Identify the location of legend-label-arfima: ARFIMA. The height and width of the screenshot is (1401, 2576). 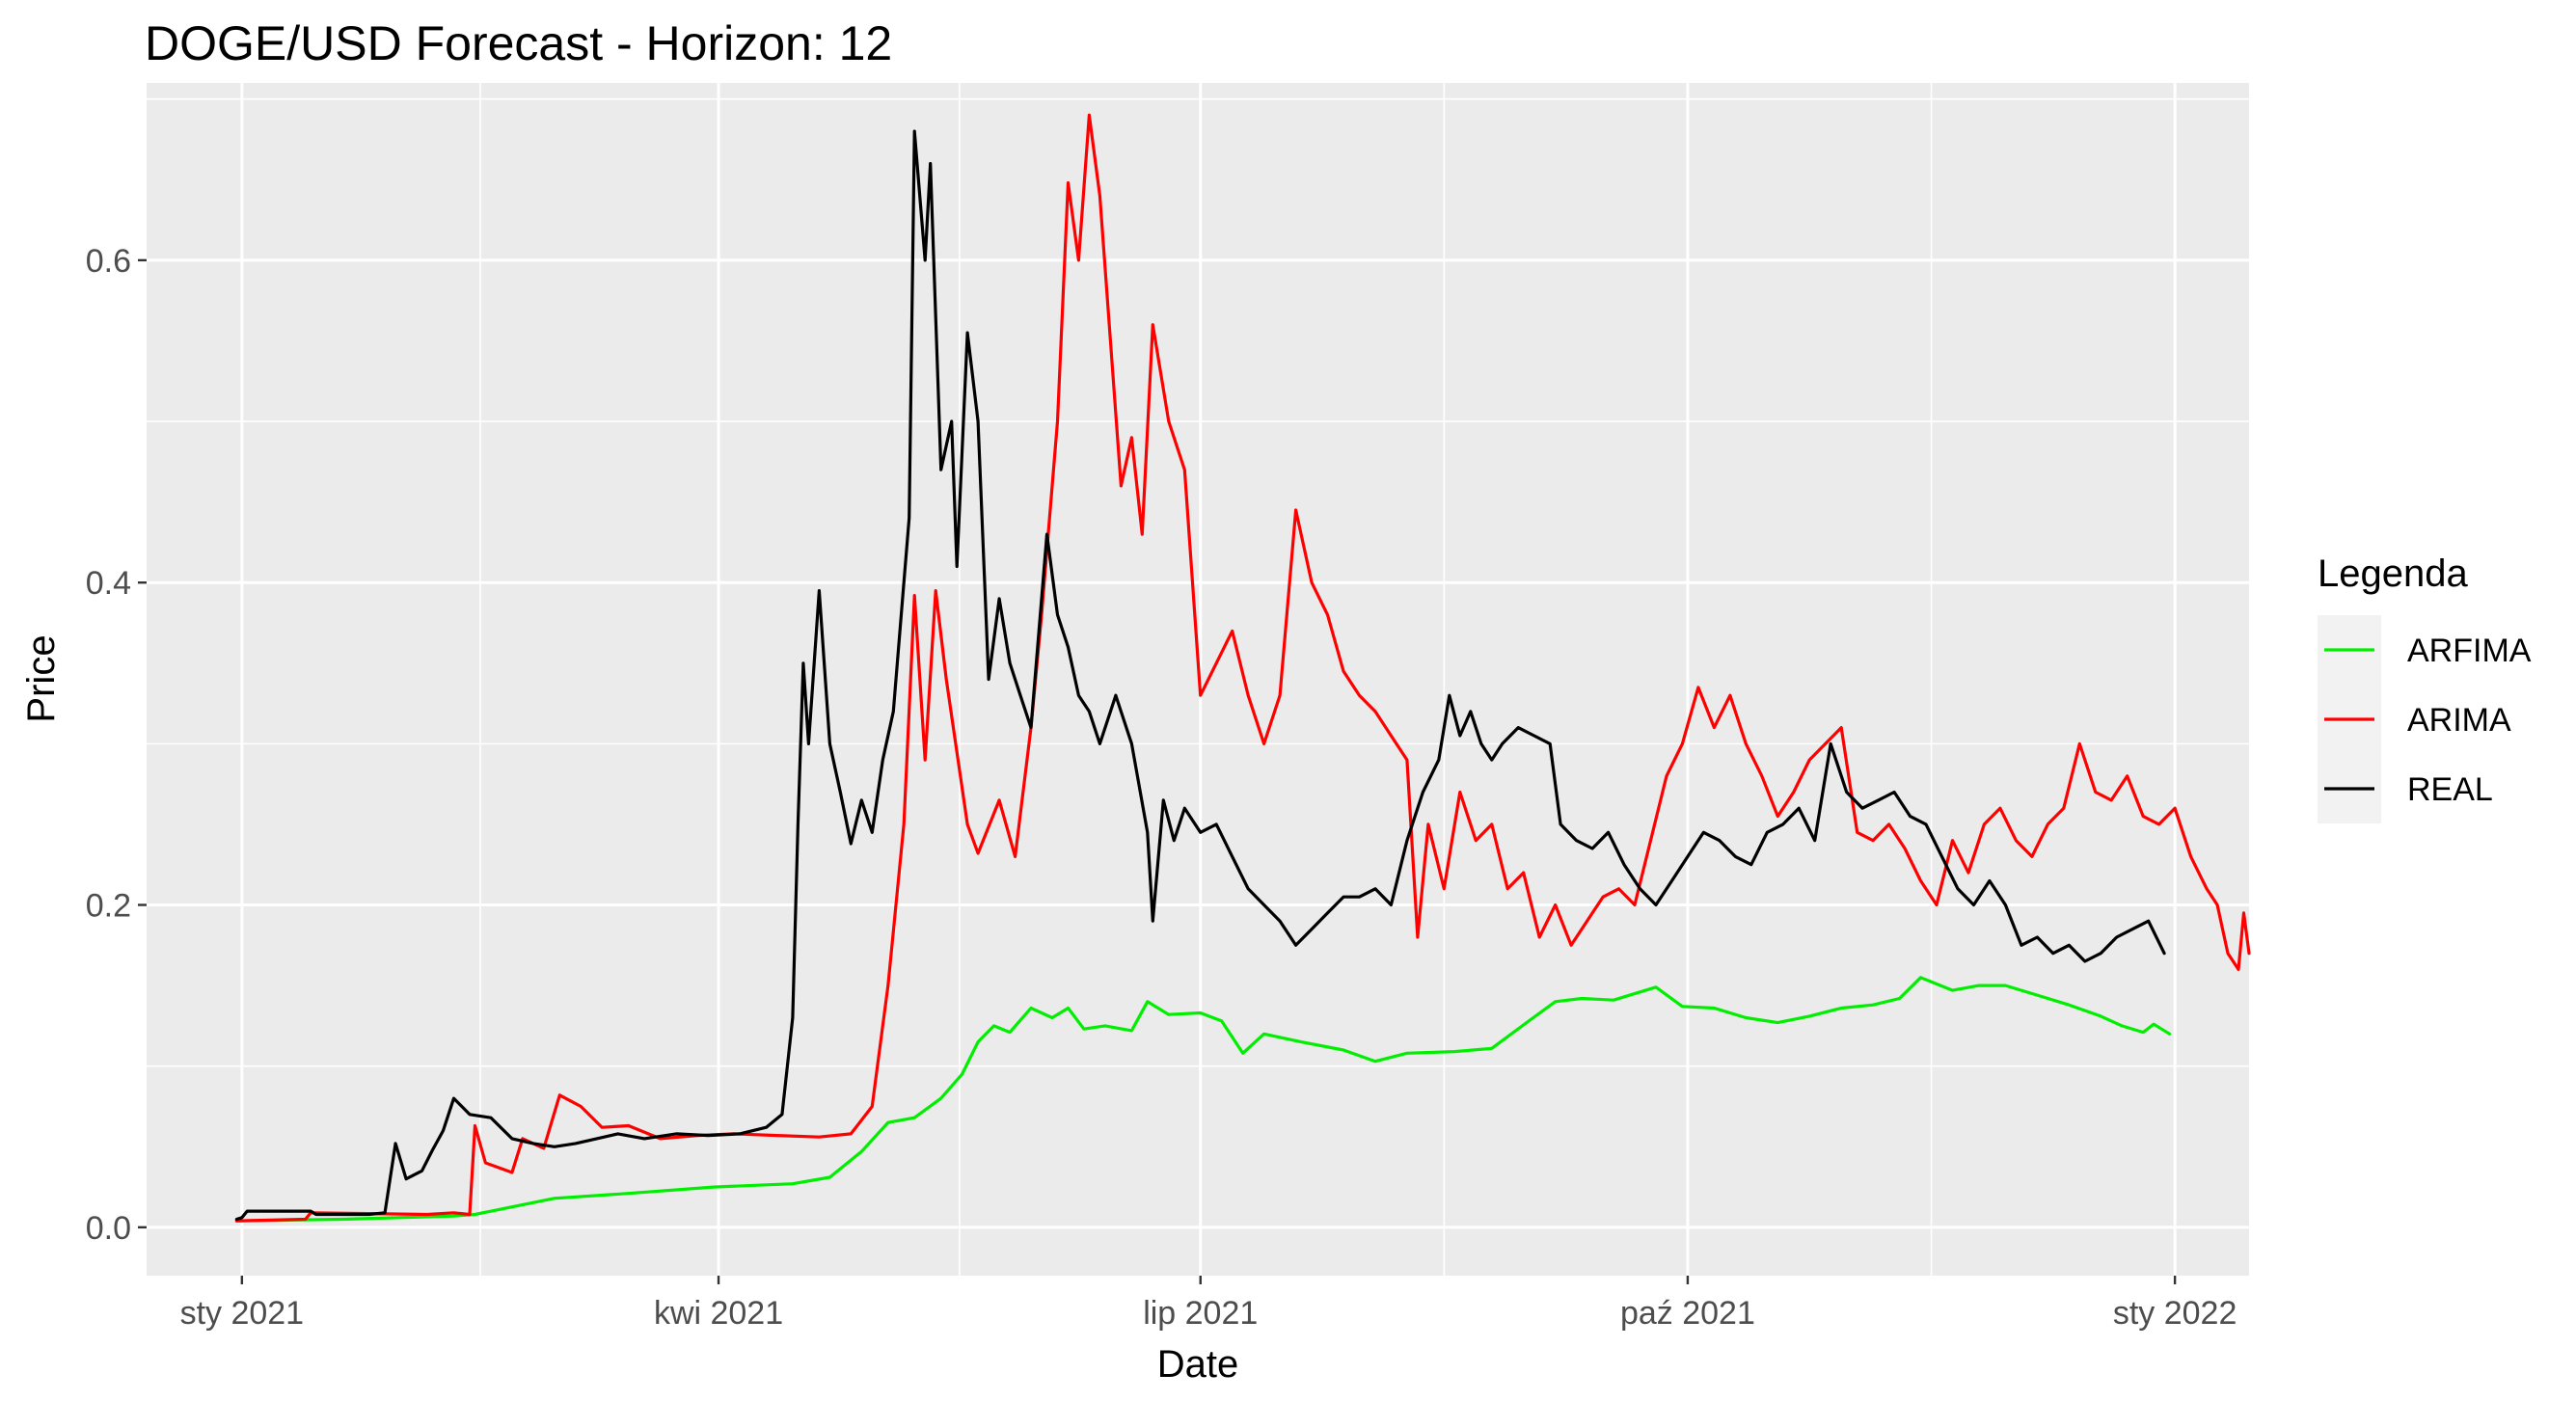
(2469, 651).